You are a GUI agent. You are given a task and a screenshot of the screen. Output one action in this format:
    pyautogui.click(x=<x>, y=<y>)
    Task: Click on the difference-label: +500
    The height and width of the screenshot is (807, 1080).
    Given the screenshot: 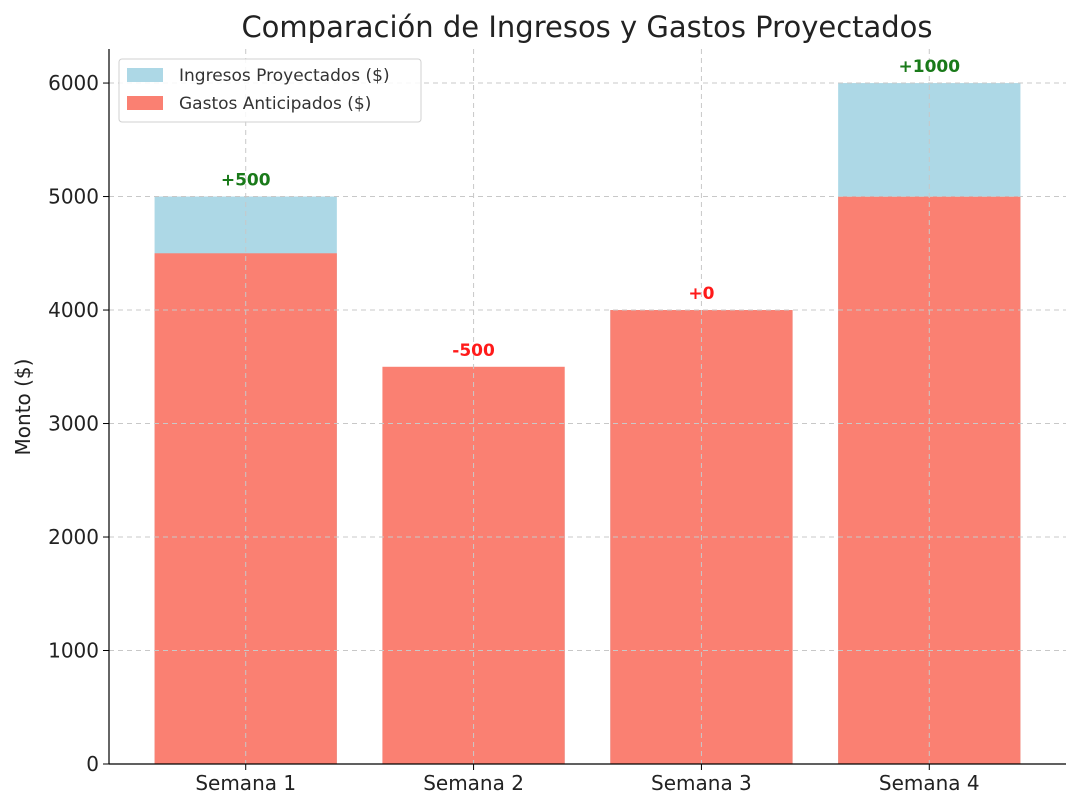 What is the action you would take?
    pyautogui.click(x=246, y=181)
    